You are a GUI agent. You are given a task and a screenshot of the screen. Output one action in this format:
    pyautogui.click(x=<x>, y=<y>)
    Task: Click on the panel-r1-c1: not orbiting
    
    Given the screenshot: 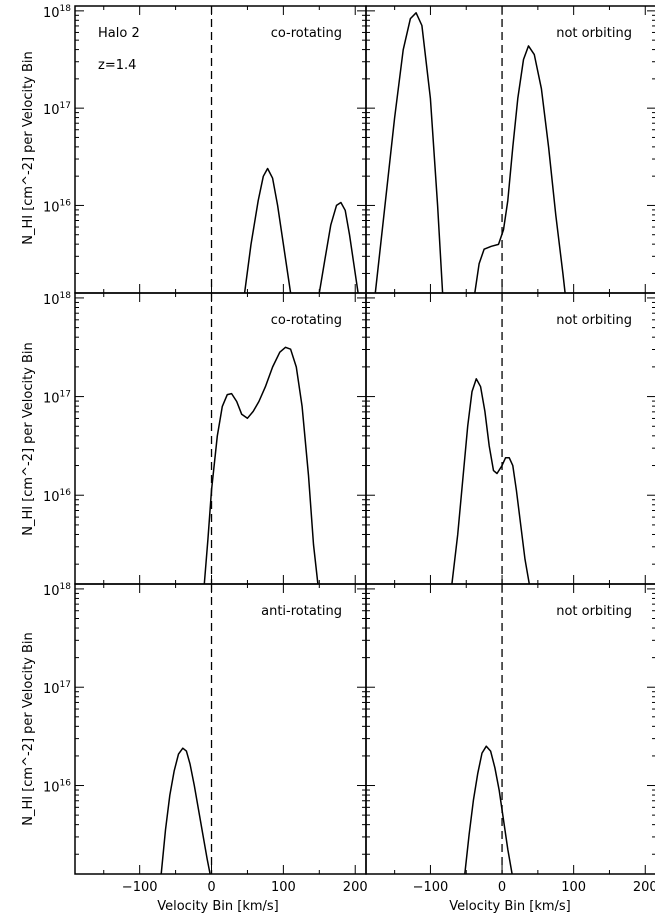 What is the action you would take?
    pyautogui.click(x=510, y=438)
    